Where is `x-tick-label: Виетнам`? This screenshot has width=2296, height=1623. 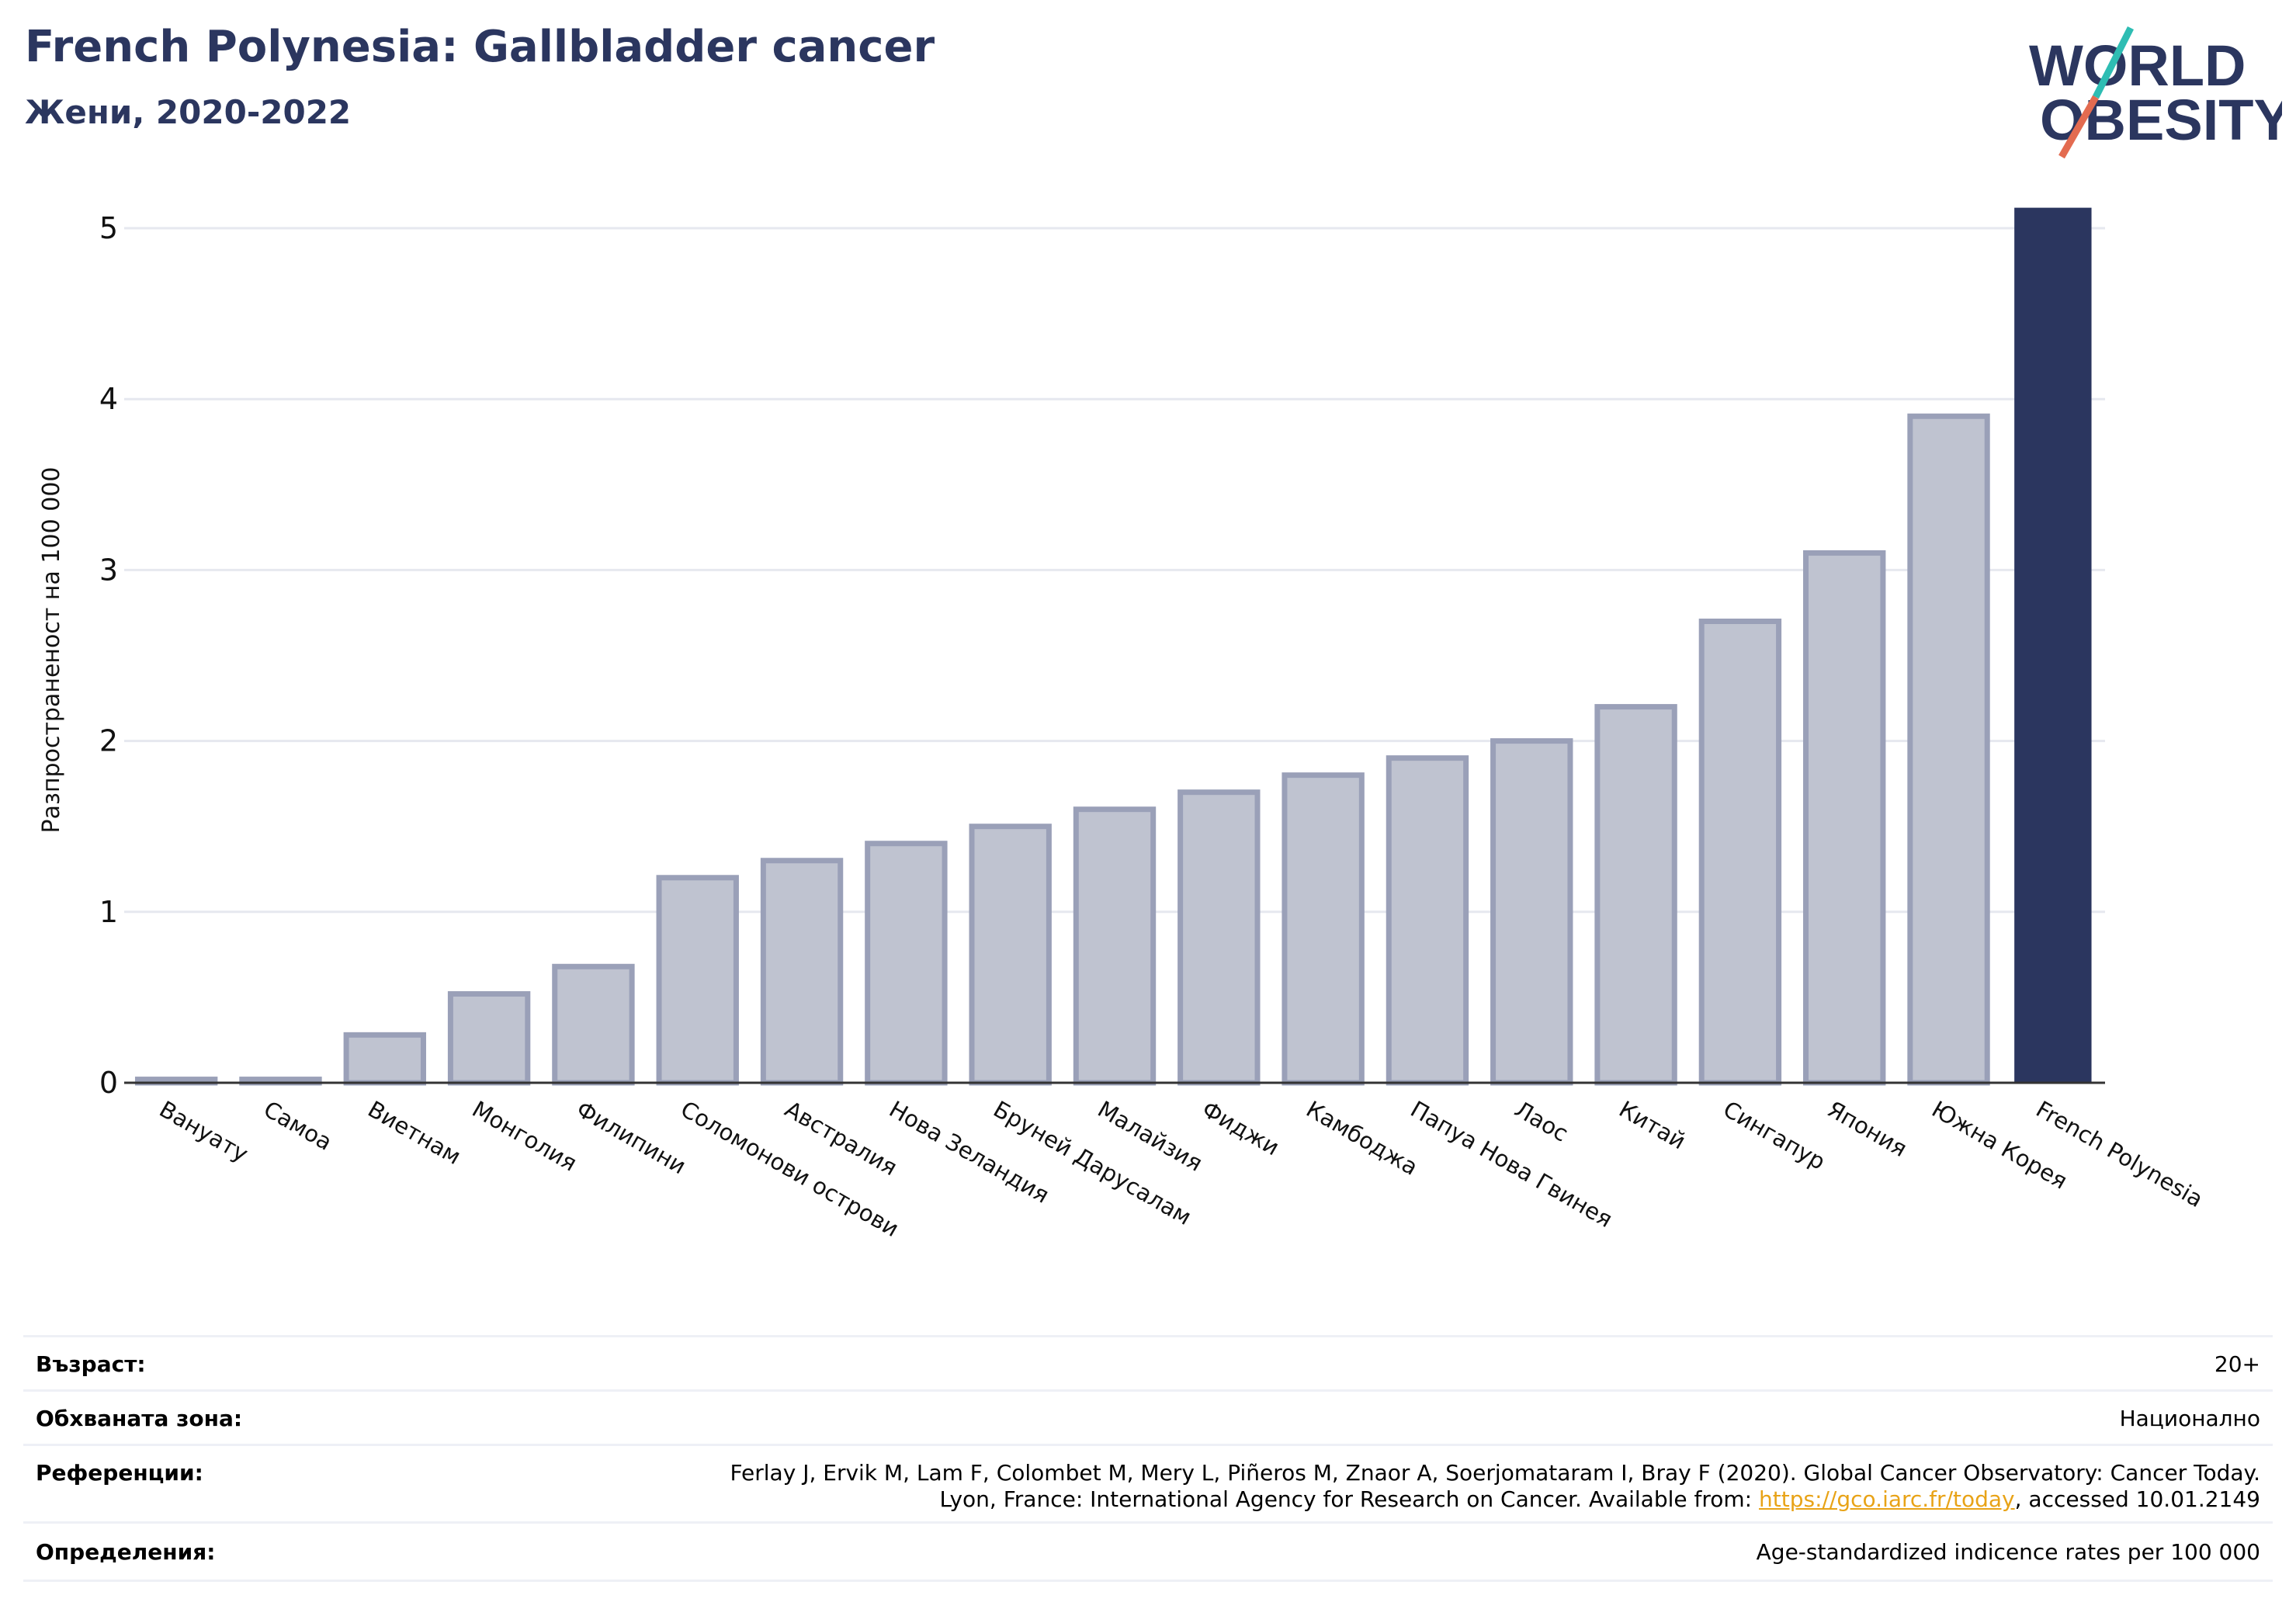 x-tick-label: Виетнам is located at coordinates (414, 1133).